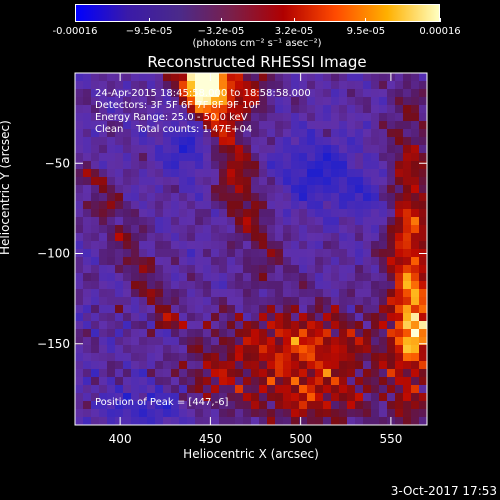  Describe the element at coordinates (6, 187) in the screenshot. I see `y-axis-label: Heliocentric Y (arcsec)` at that location.